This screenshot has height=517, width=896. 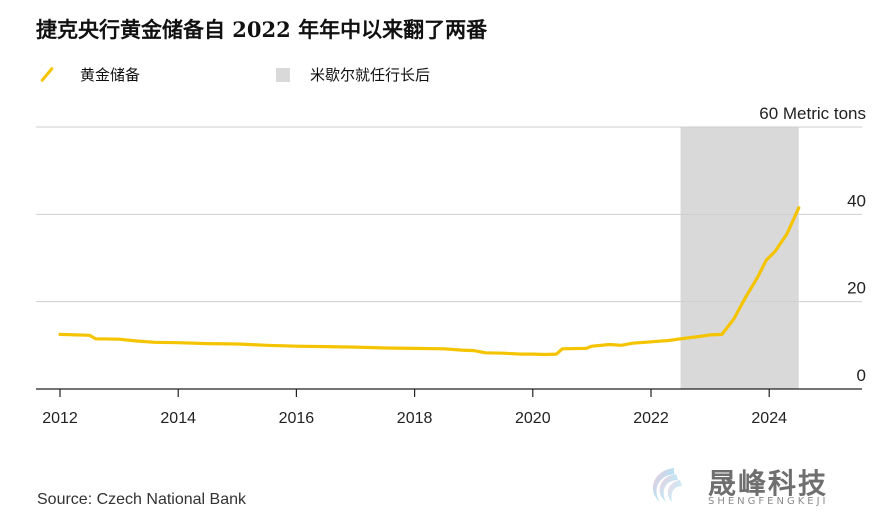 What do you see at coordinates (141, 499) in the screenshot?
I see `source-note: Source: Czech National Bank` at bounding box center [141, 499].